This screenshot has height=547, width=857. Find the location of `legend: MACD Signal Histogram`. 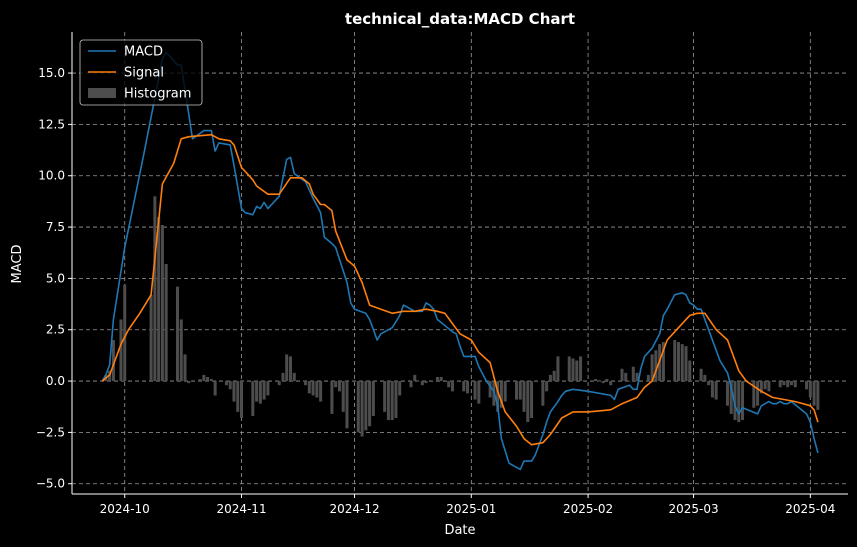

legend: MACD Signal Histogram is located at coordinates (141, 72).